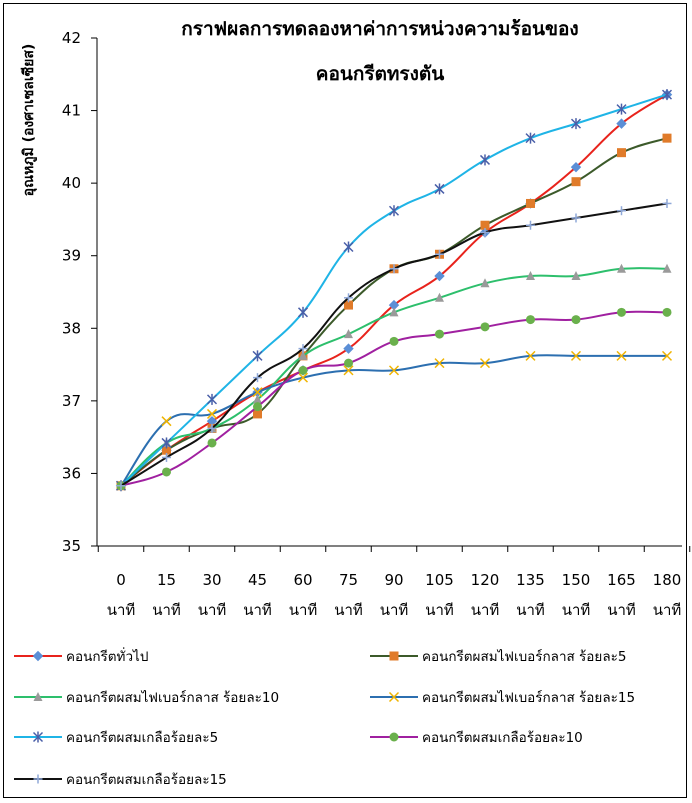 This screenshot has width=692, height=803. Describe the element at coordinates (146, 780) in the screenshot. I see `legend-label: คอนกรีตผสมเกลือร้อยละ15` at that location.